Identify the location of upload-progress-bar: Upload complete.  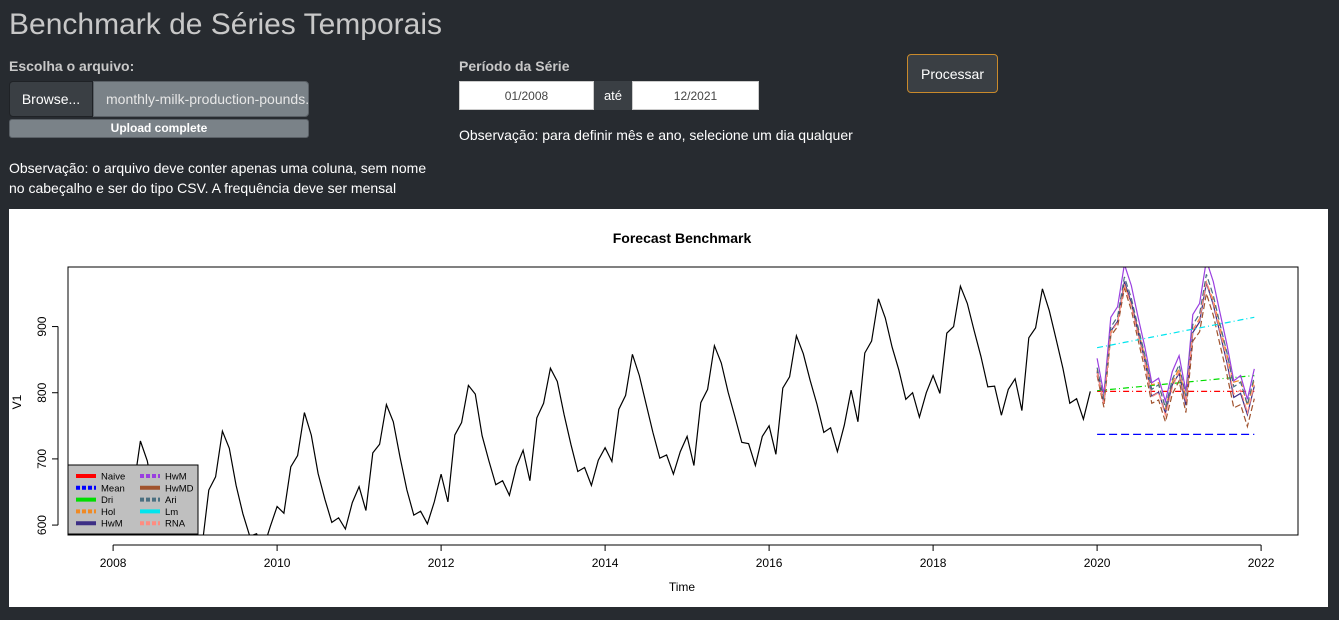
(159, 128).